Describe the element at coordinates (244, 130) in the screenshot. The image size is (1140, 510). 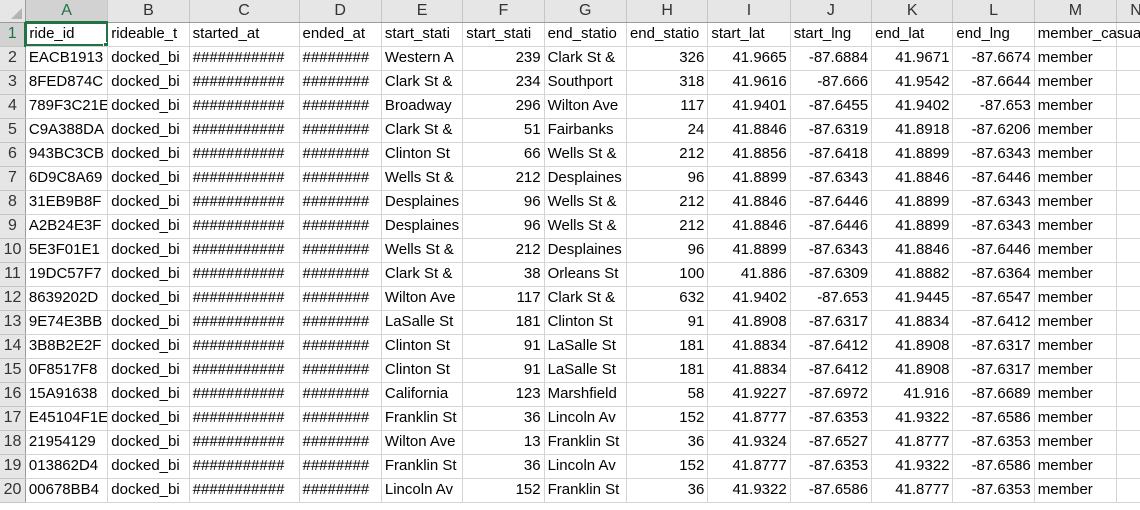
I see `cell-c5: ###########` at that location.